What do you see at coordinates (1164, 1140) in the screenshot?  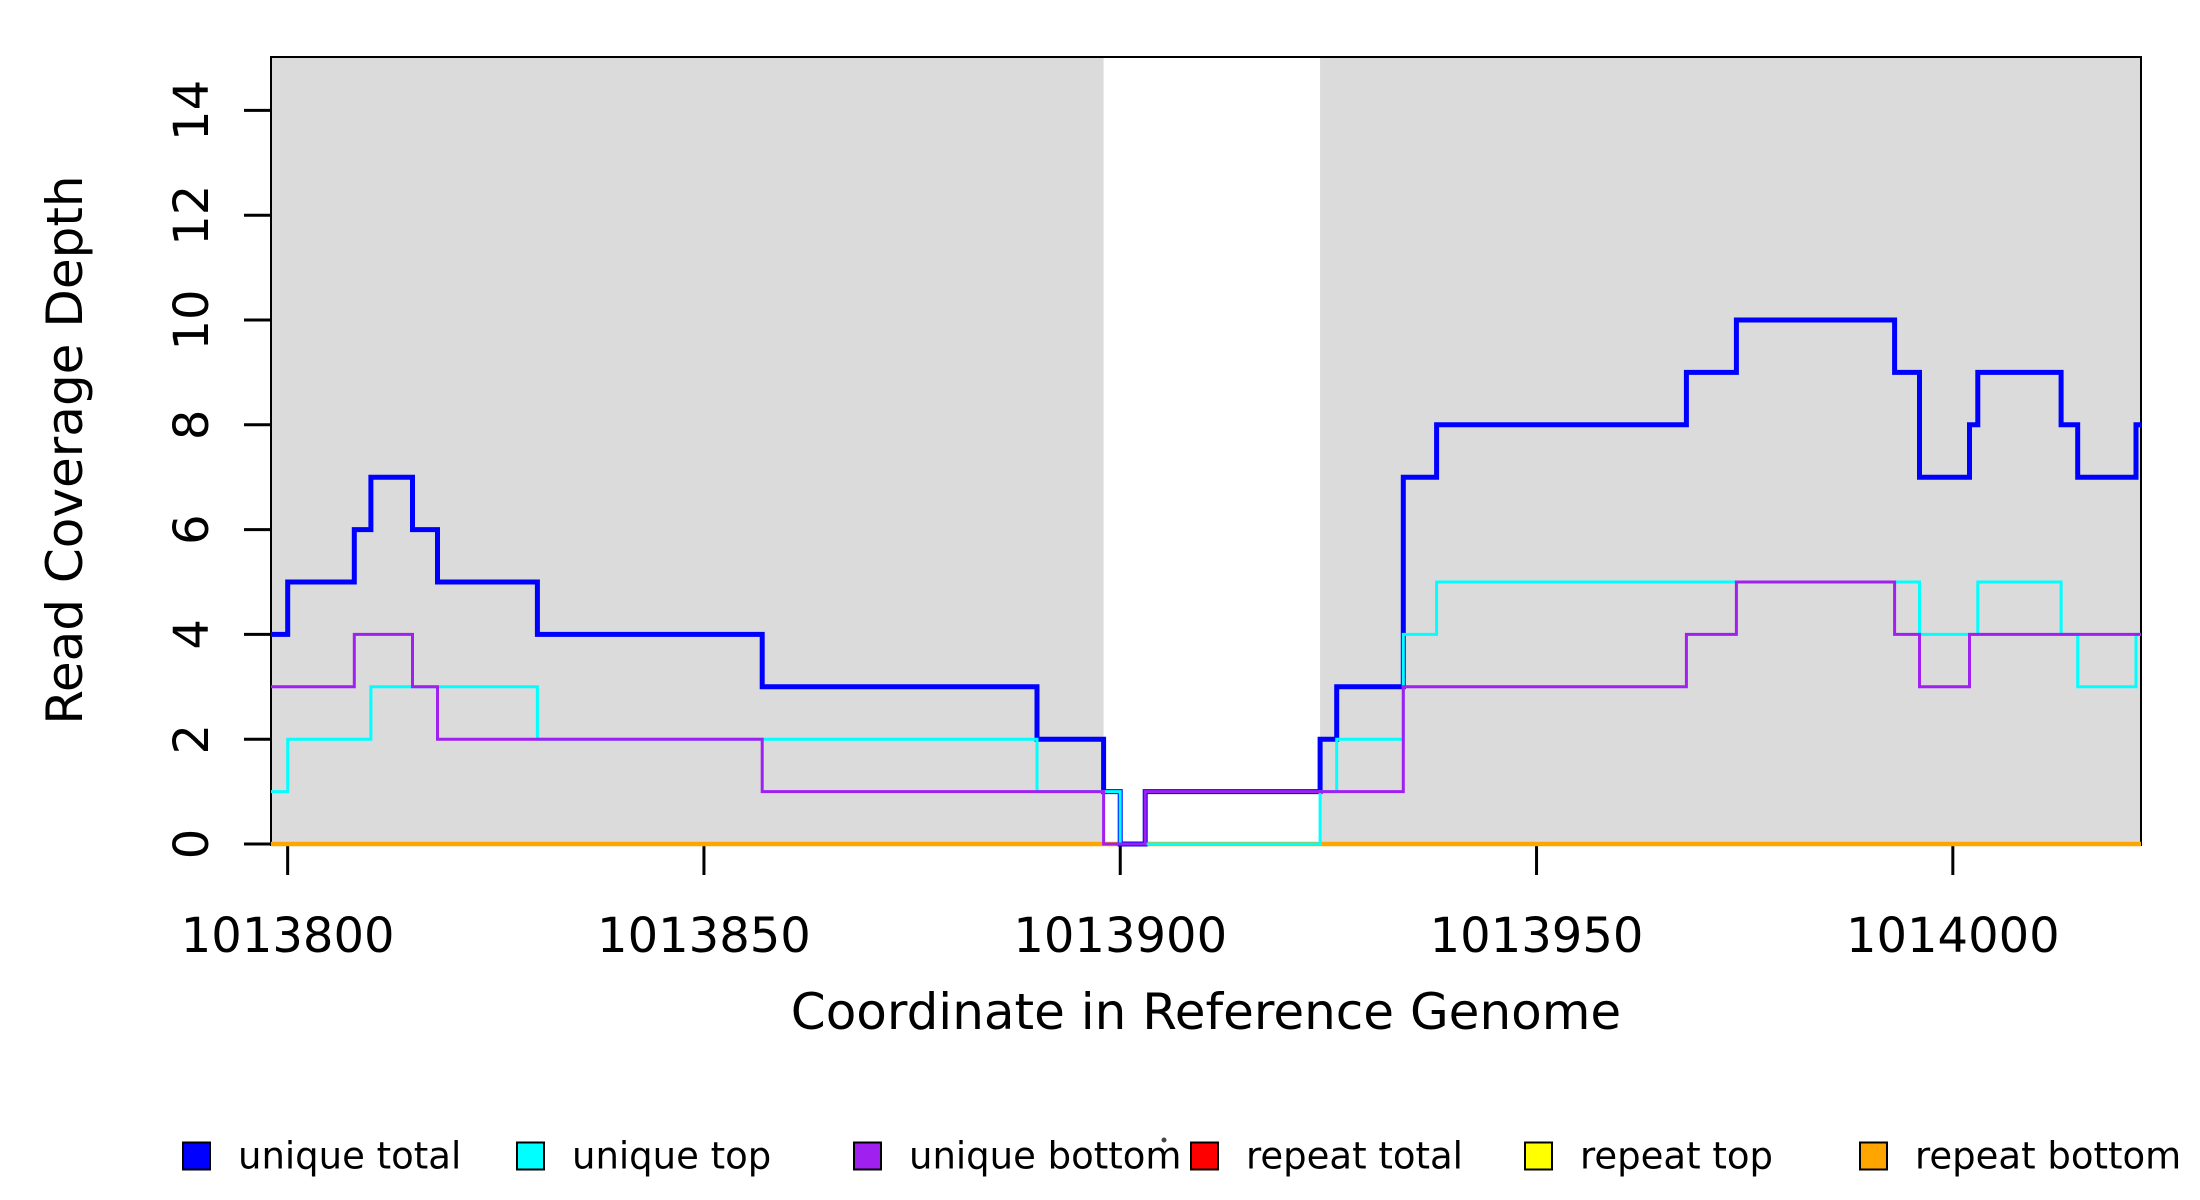 I see `stray-dot` at bounding box center [1164, 1140].